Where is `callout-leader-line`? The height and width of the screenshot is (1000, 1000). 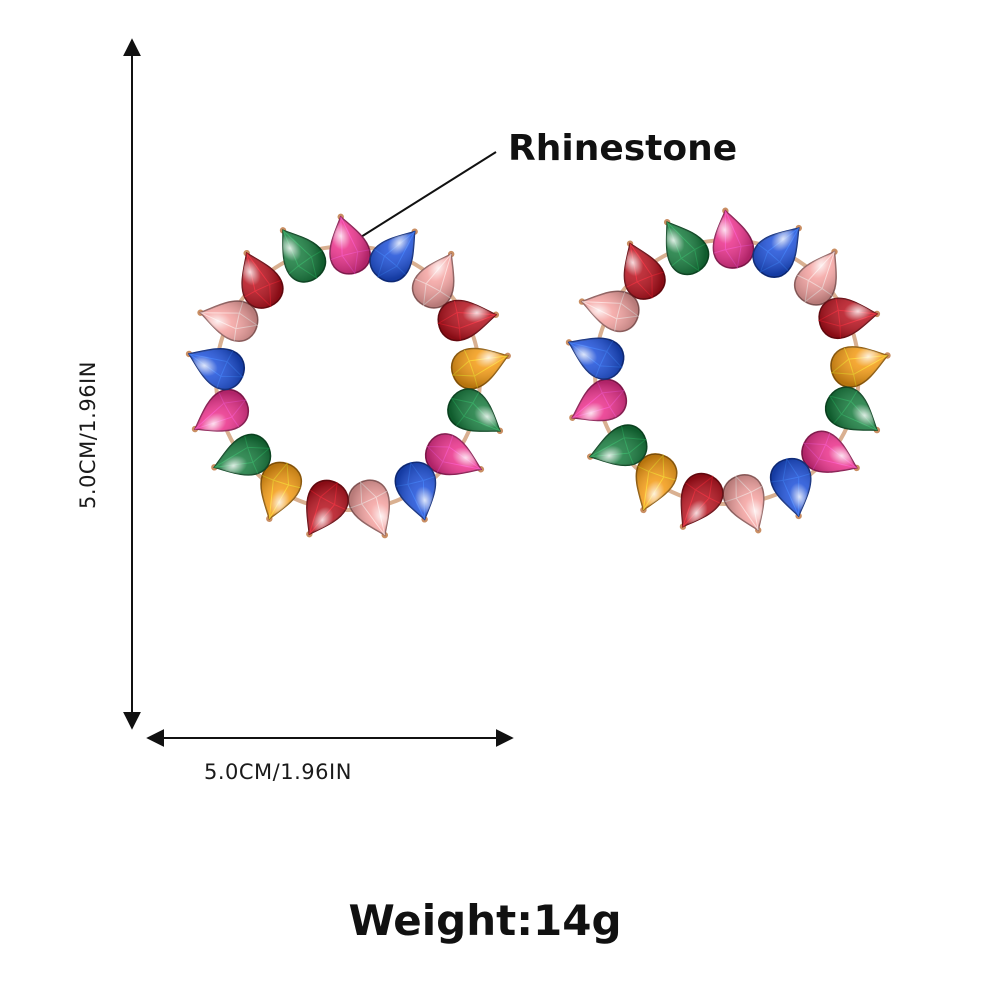 callout-leader-line is located at coordinates (420, 199).